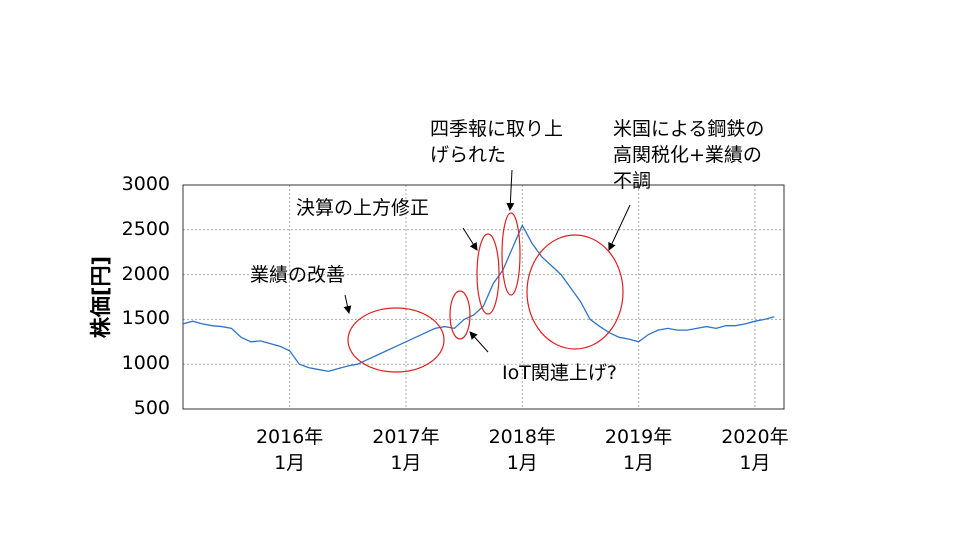 This screenshot has height=540, width=960. Describe the element at coordinates (145, 184) in the screenshot. I see `y-tick-label: 3000` at that location.